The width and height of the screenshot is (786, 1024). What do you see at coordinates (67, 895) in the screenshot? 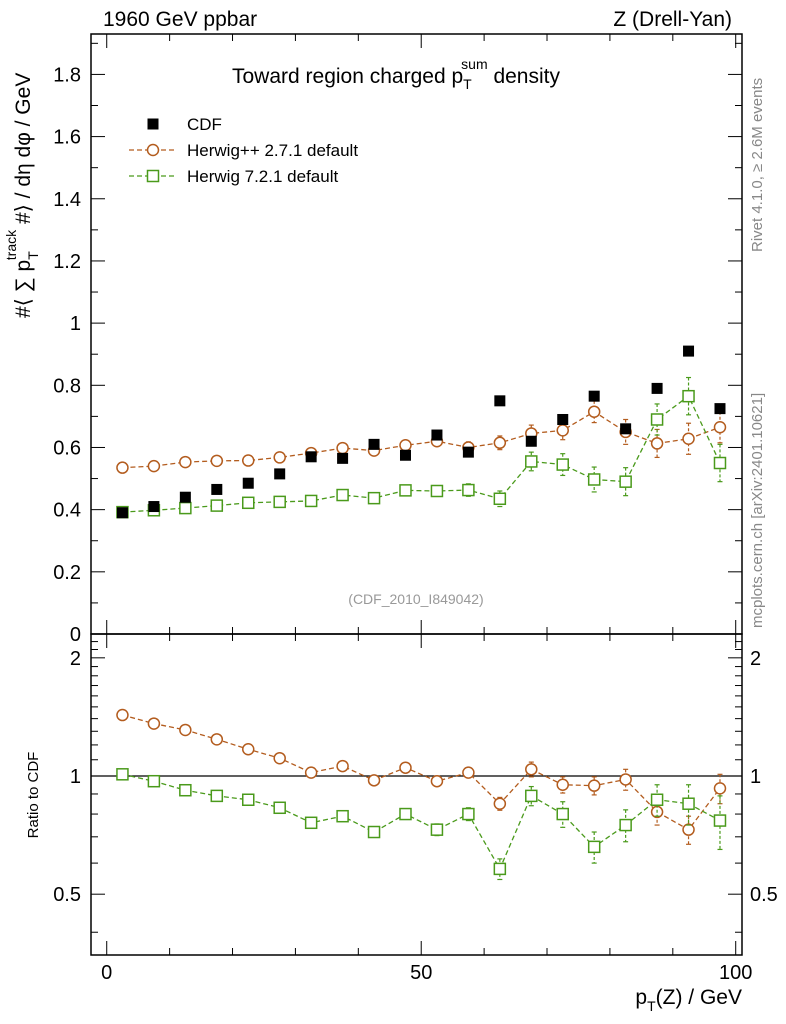
I see `ratio-y-tick-label: 0.5` at bounding box center [67, 895].